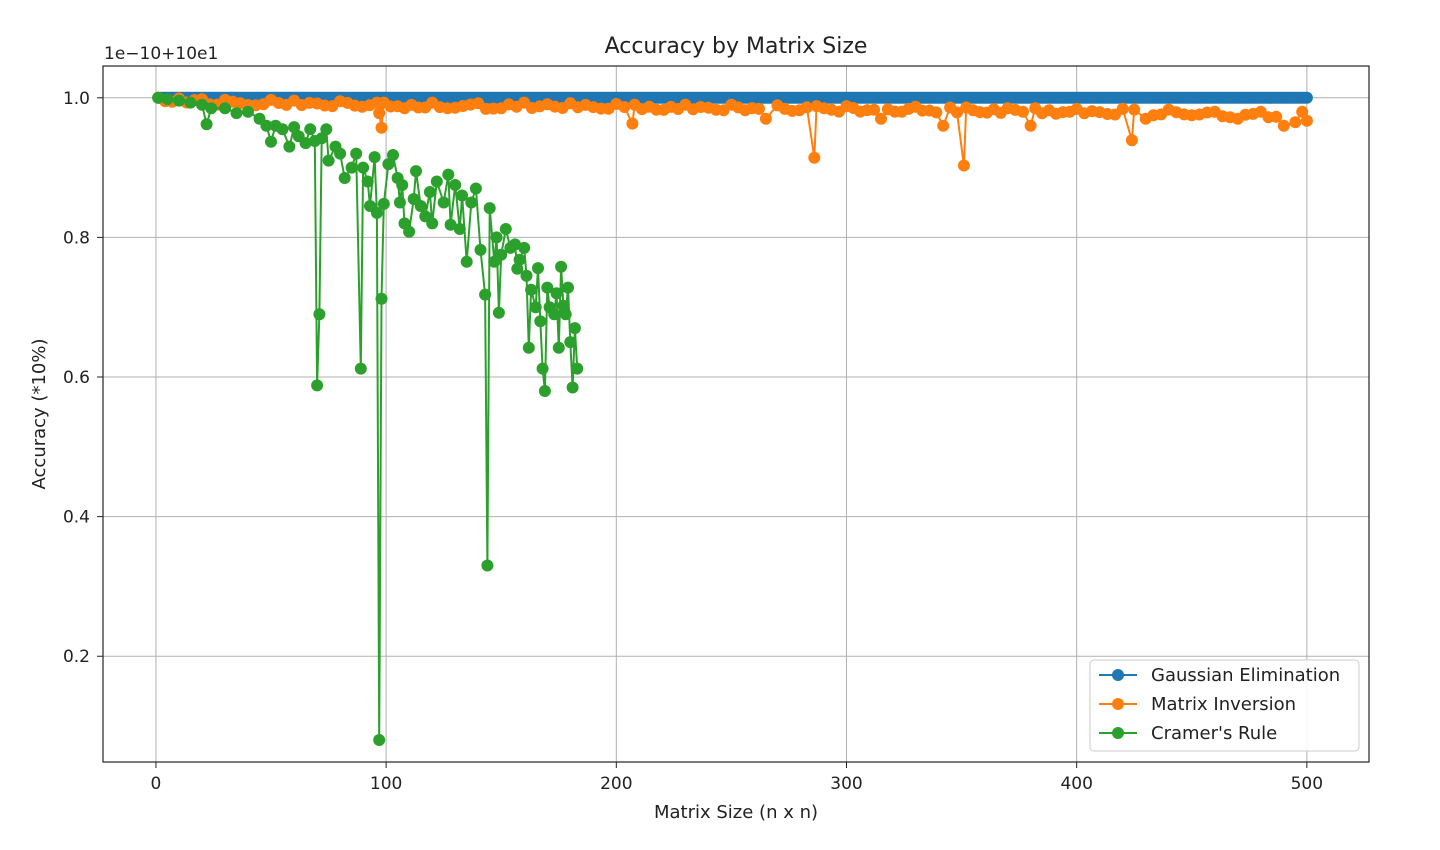 This screenshot has height=850, width=1440. I want to click on y-tick-label: 0.6, so click(76, 378).